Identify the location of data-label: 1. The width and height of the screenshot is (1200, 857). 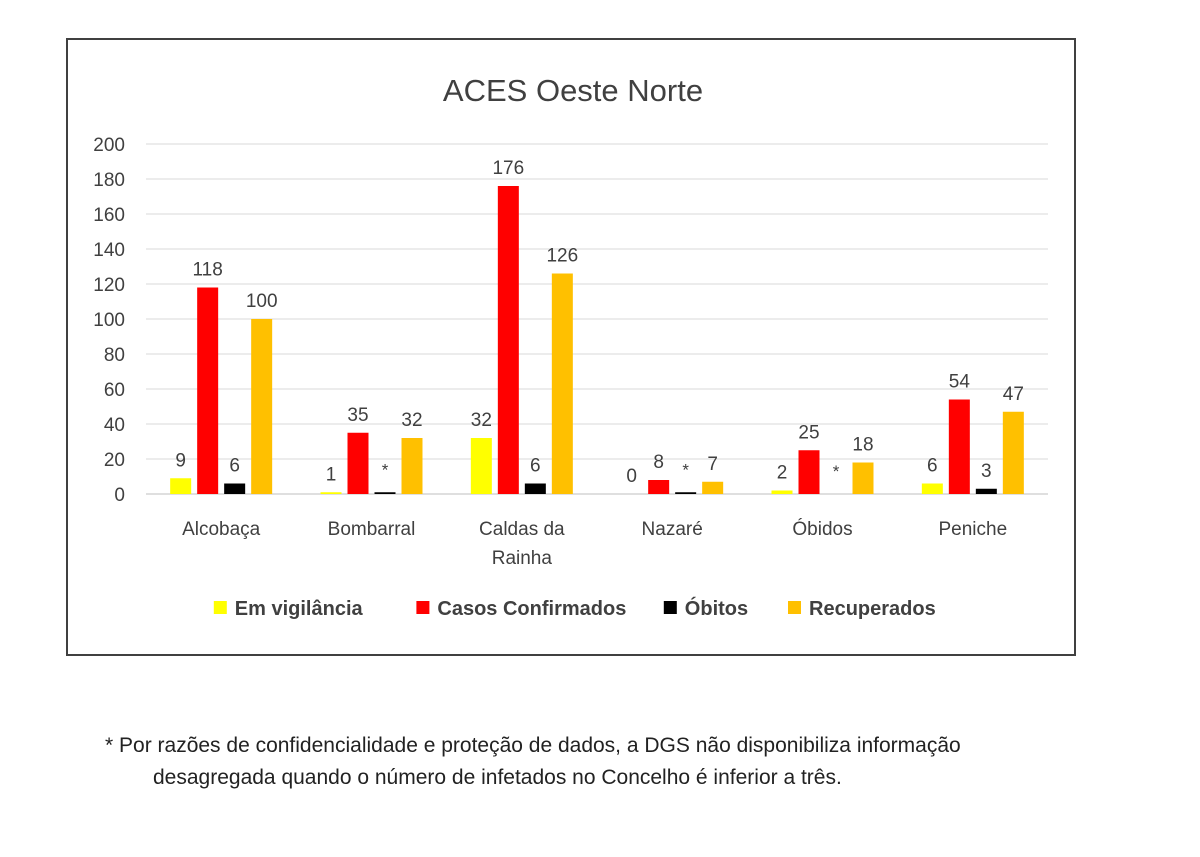
(331, 474).